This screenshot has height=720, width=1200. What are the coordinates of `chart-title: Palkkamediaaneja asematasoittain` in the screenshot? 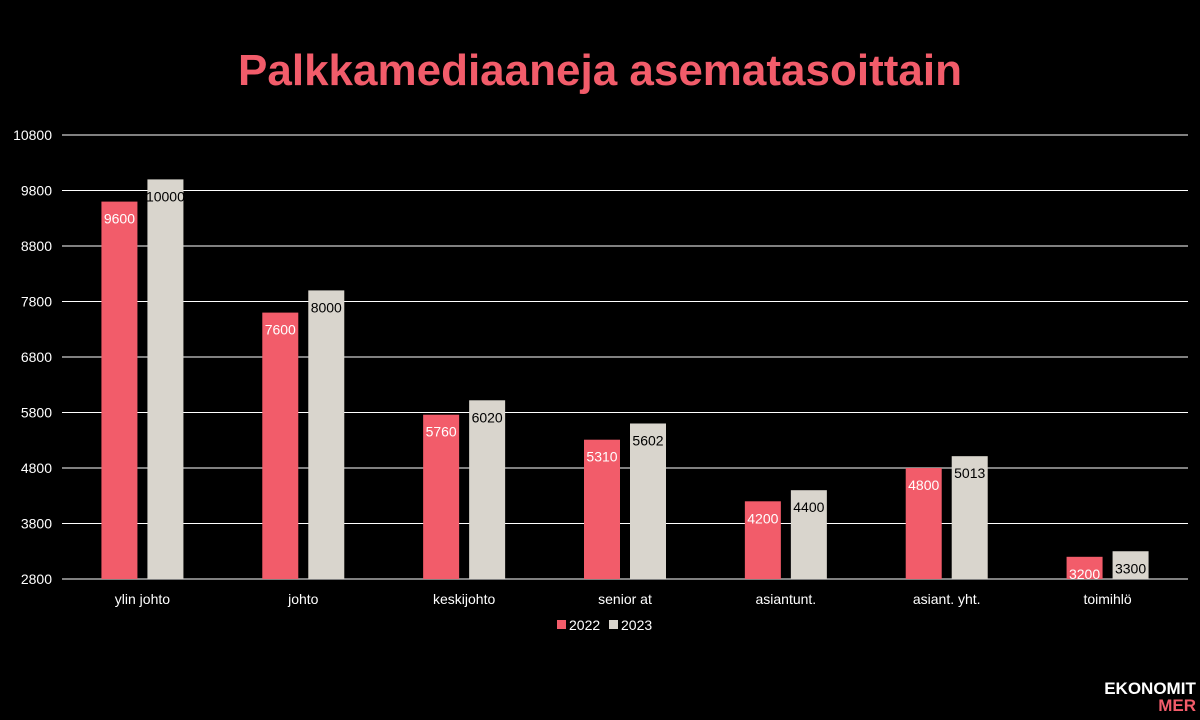 It's located at (600, 70).